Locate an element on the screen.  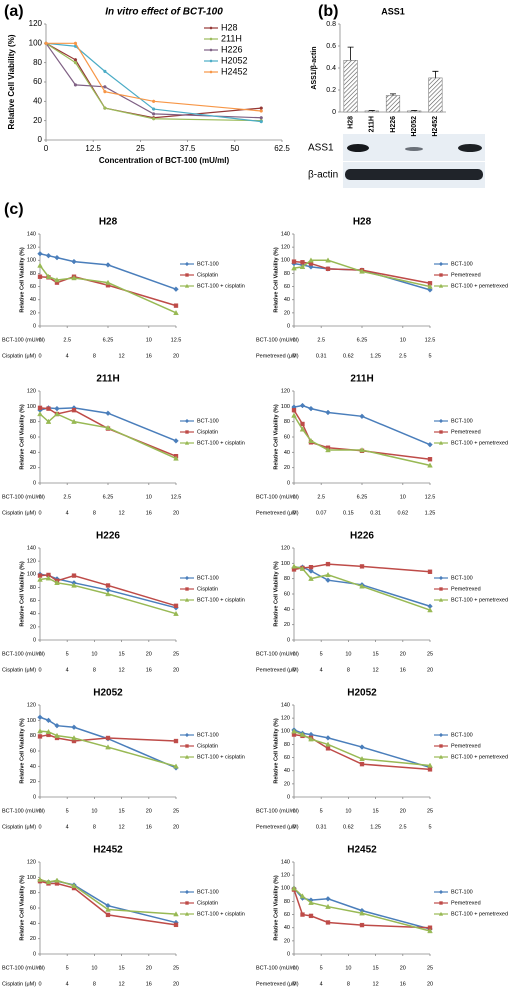
error-bar is located at coordinates (414, 110).